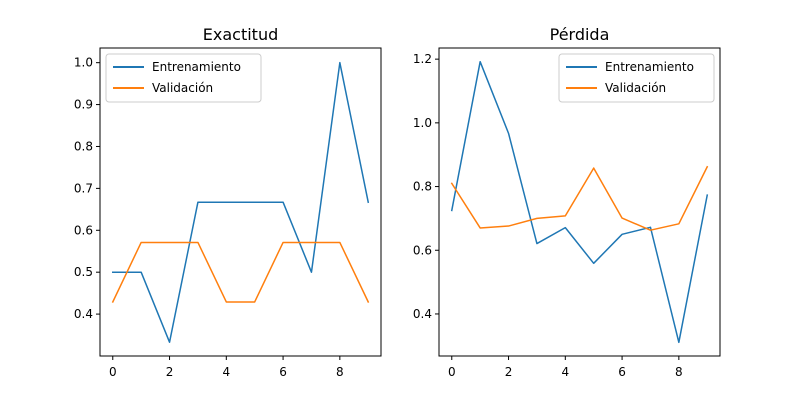 The height and width of the screenshot is (400, 800). What do you see at coordinates (240, 34) in the screenshot?
I see `chart-title: Exactitud` at bounding box center [240, 34].